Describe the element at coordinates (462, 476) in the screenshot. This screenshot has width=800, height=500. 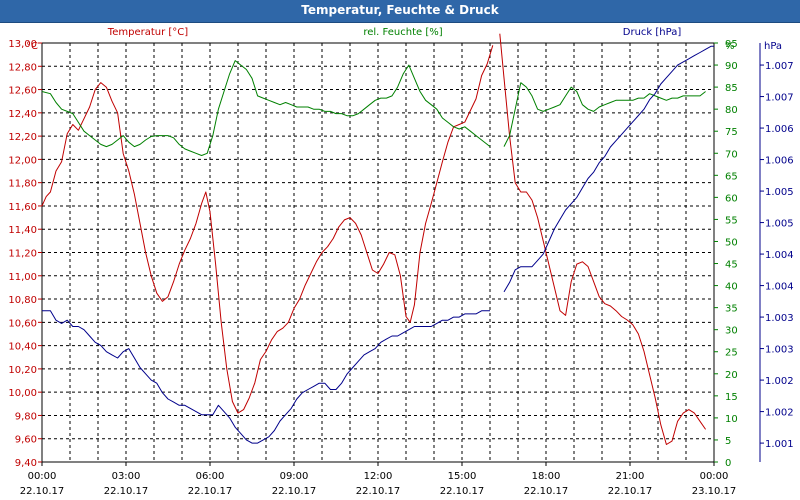
I see `x-tick-time: 15:00` at that location.